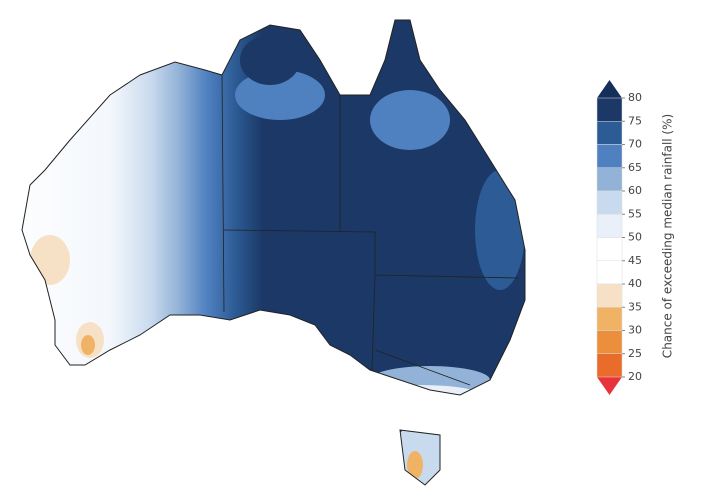 The image size is (726, 497). What do you see at coordinates (635, 353) in the screenshot?
I see `legend-tick-label: 25` at bounding box center [635, 353].